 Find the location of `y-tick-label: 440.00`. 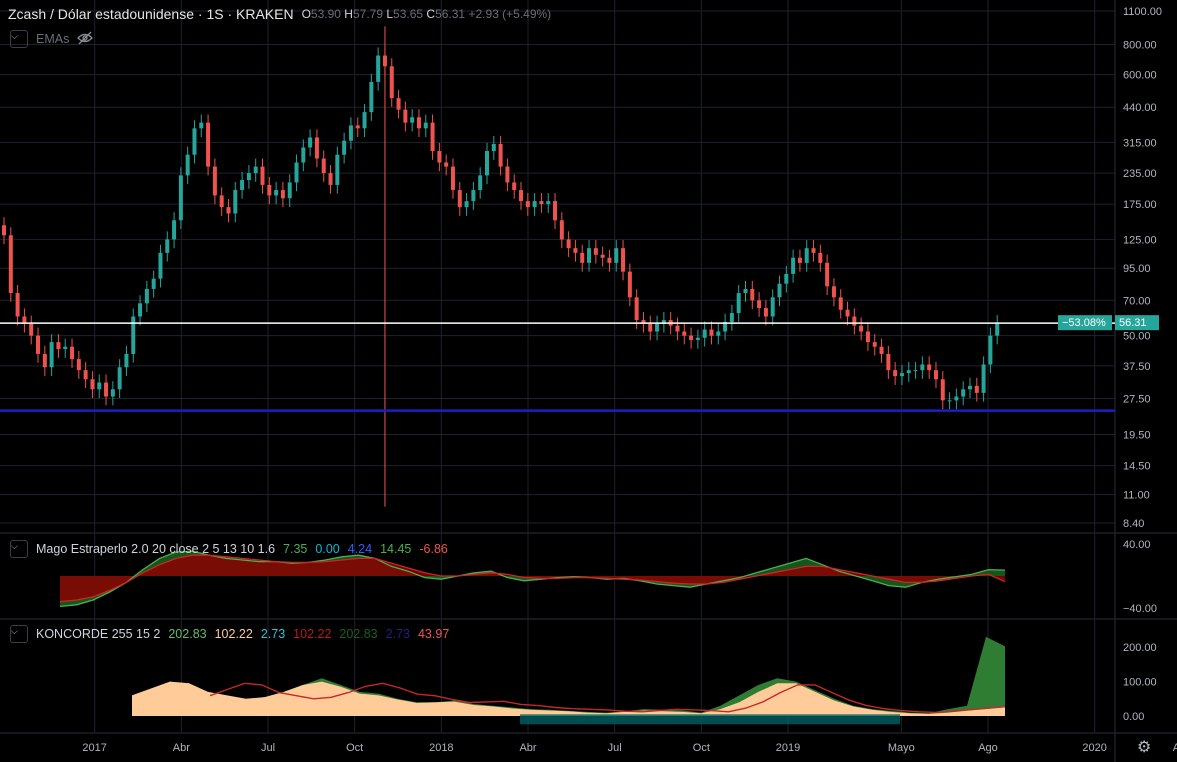

y-tick-label: 440.00 is located at coordinates (1140, 108).